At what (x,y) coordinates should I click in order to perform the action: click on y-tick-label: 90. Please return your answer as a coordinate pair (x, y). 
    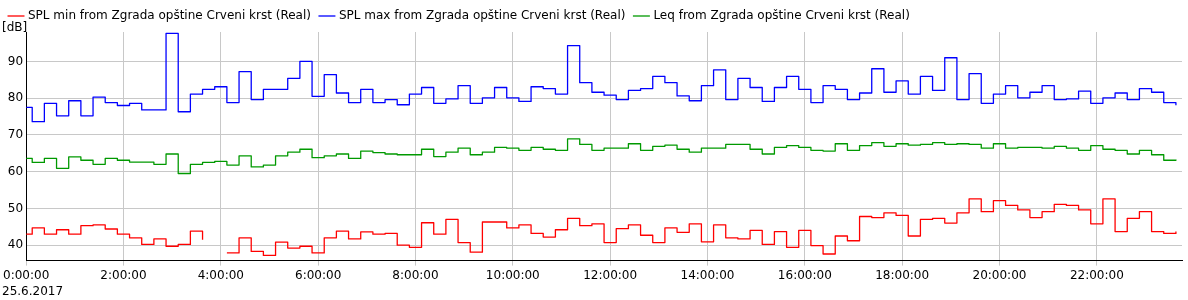
    Looking at the image, I should click on (15, 60).